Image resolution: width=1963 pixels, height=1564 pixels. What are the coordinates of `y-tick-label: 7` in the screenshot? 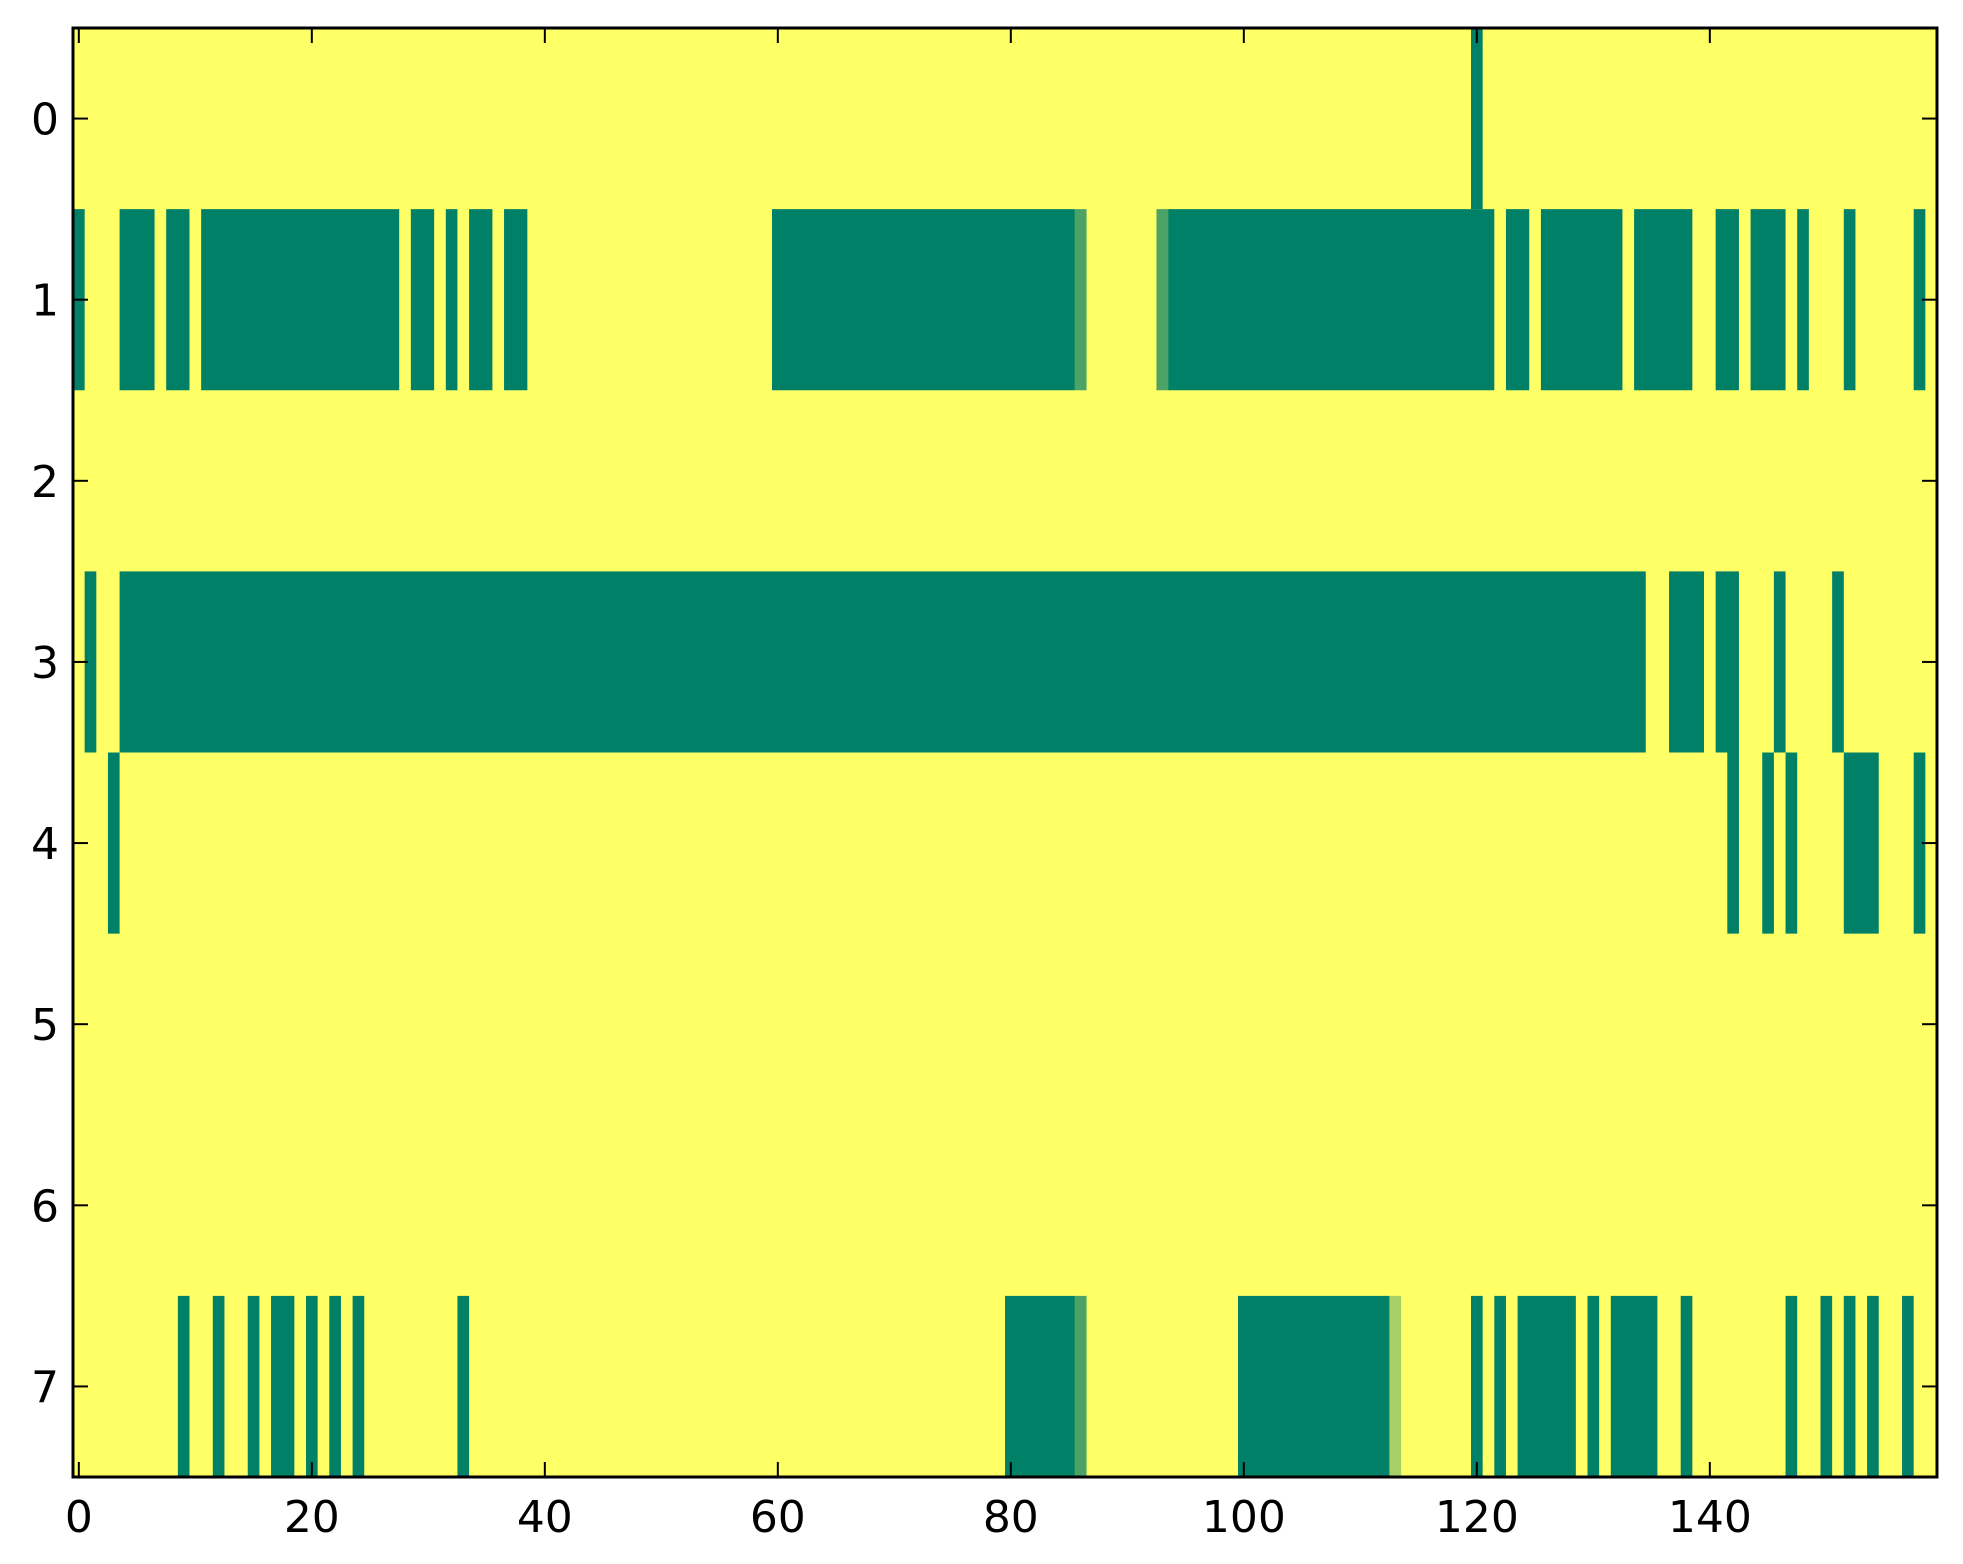 It's located at (45, 1387).